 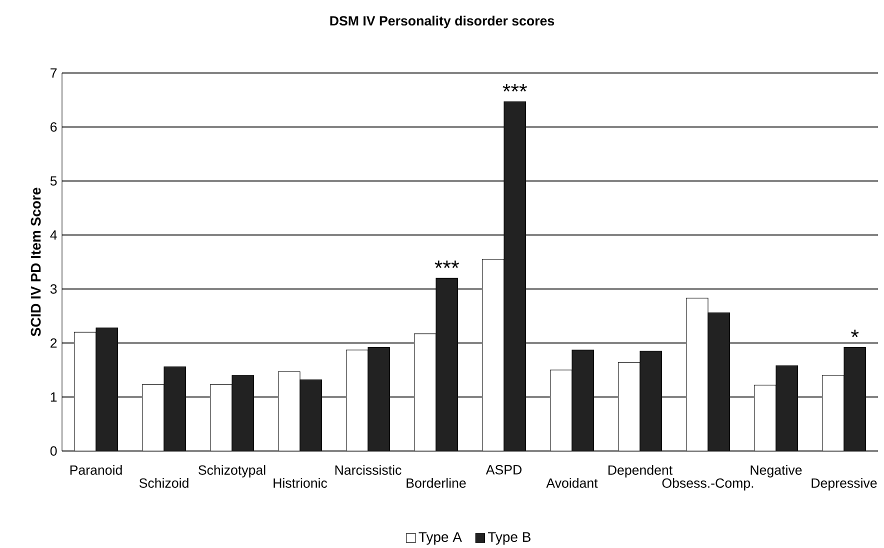 I want to click on x-tick-label: Dependent, so click(x=640, y=471).